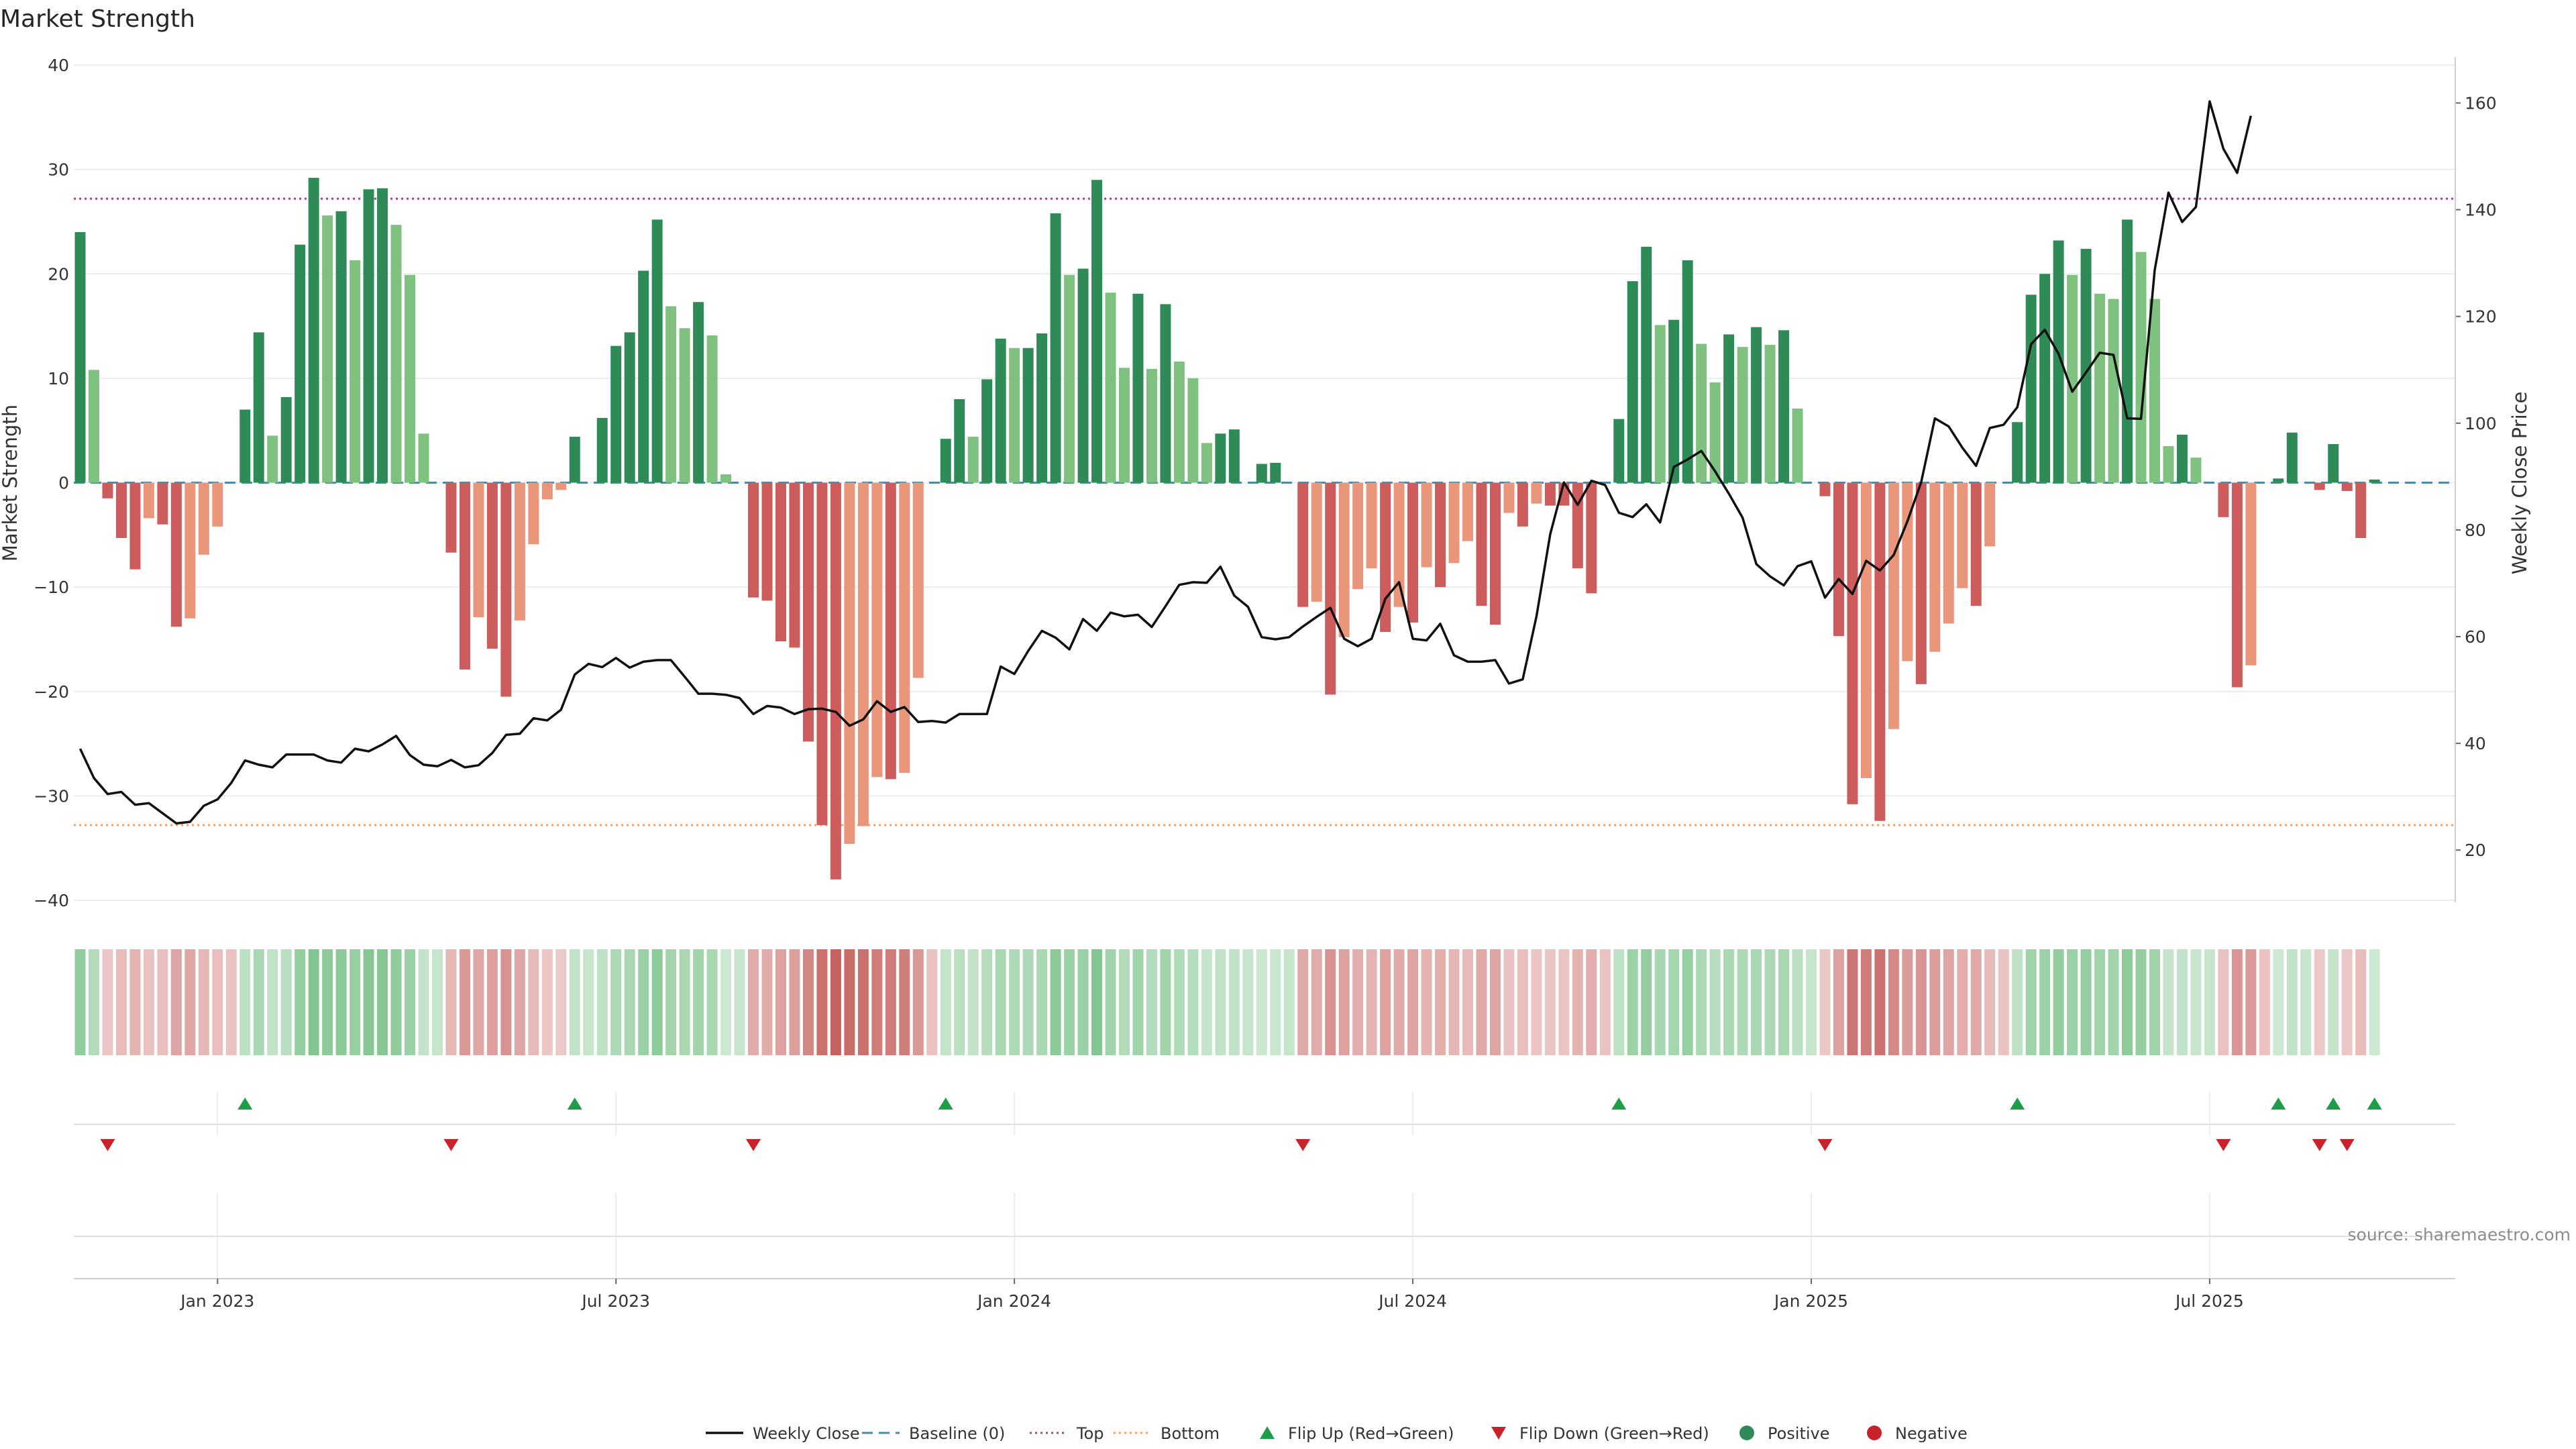 The width and height of the screenshot is (2576, 1449). I want to click on legend-item: Negative, so click(1917, 1433).